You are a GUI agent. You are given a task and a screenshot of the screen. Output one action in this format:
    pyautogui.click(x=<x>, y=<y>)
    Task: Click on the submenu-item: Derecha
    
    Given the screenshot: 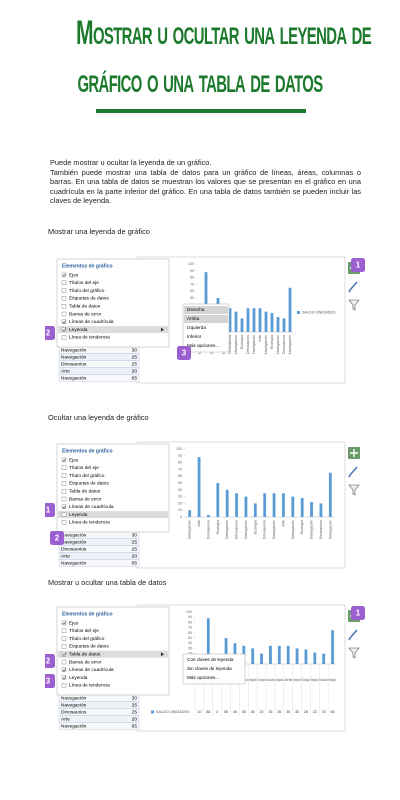 What is the action you would take?
    pyautogui.click(x=196, y=309)
    